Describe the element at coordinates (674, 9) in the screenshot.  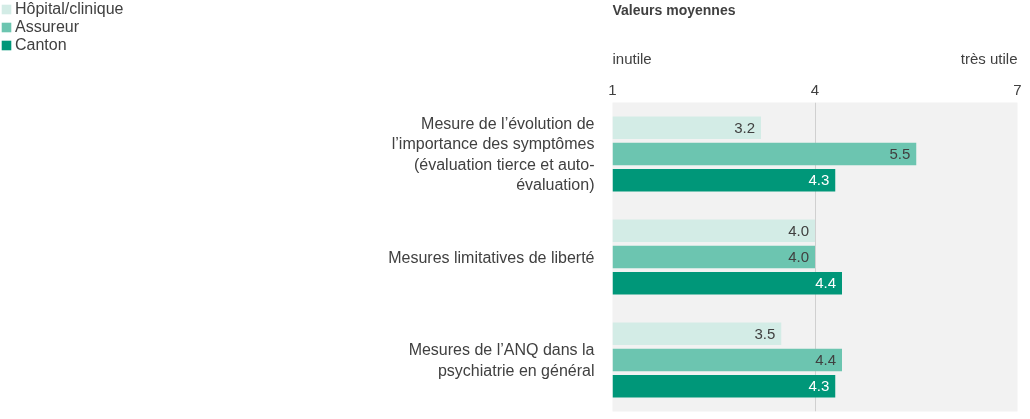
I see `chart-title: Valeurs moyennes` at that location.